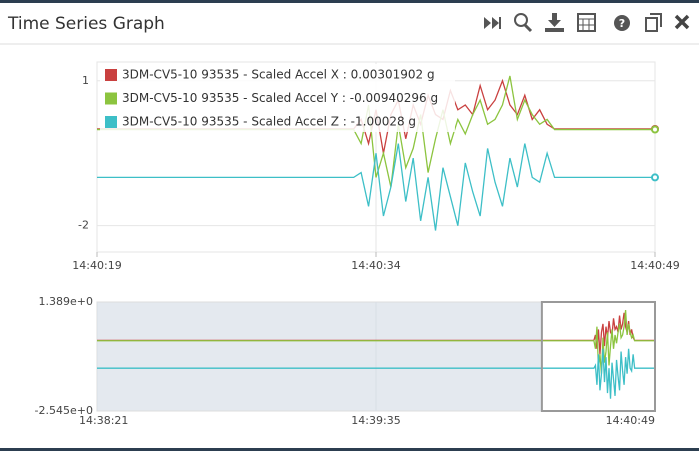  I want to click on x-tick-label: 14:40:34, so click(375, 265).